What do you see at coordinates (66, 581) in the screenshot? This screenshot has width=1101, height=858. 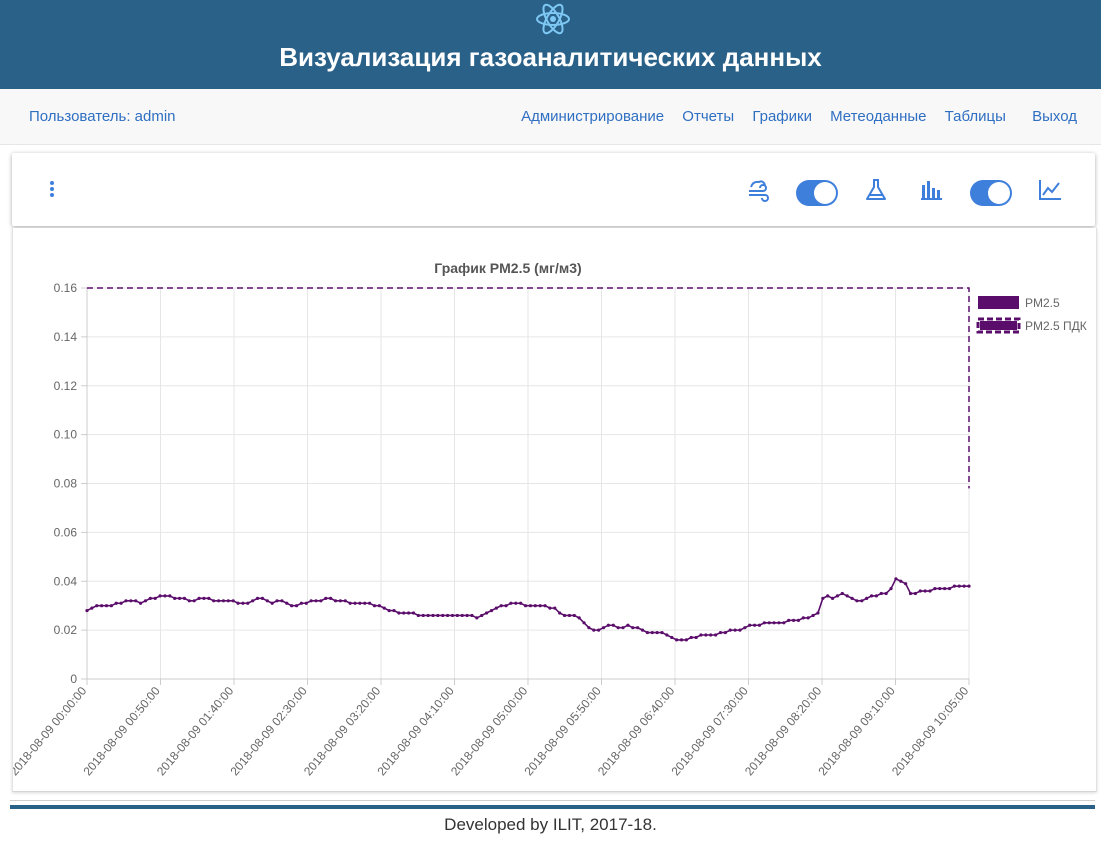 I see `y-tick-label: 0.04` at bounding box center [66, 581].